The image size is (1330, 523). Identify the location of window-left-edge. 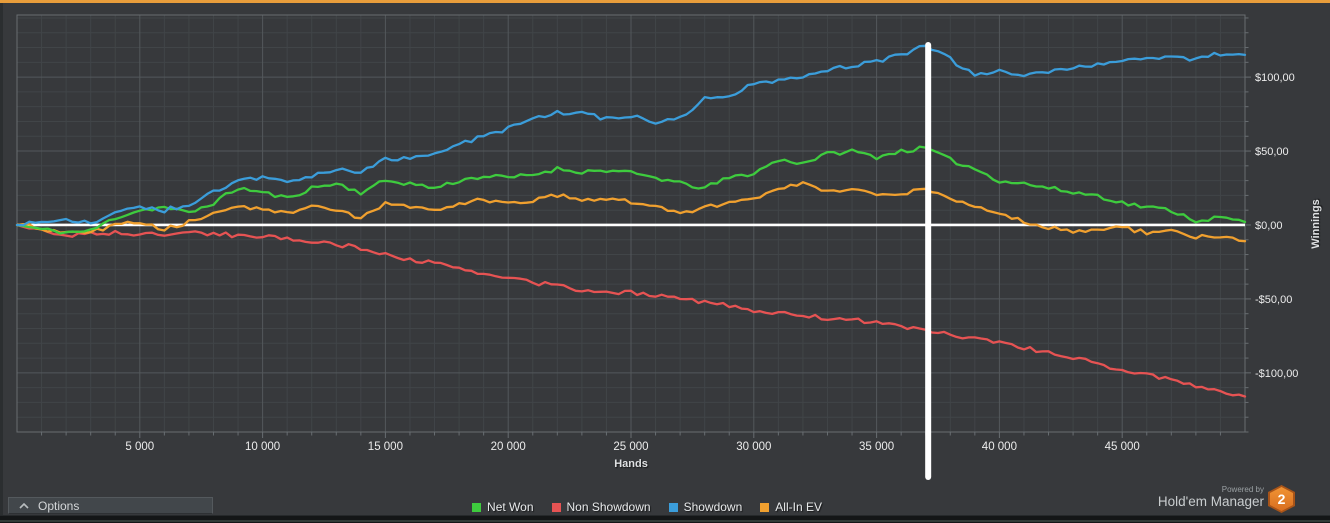
(1, 263).